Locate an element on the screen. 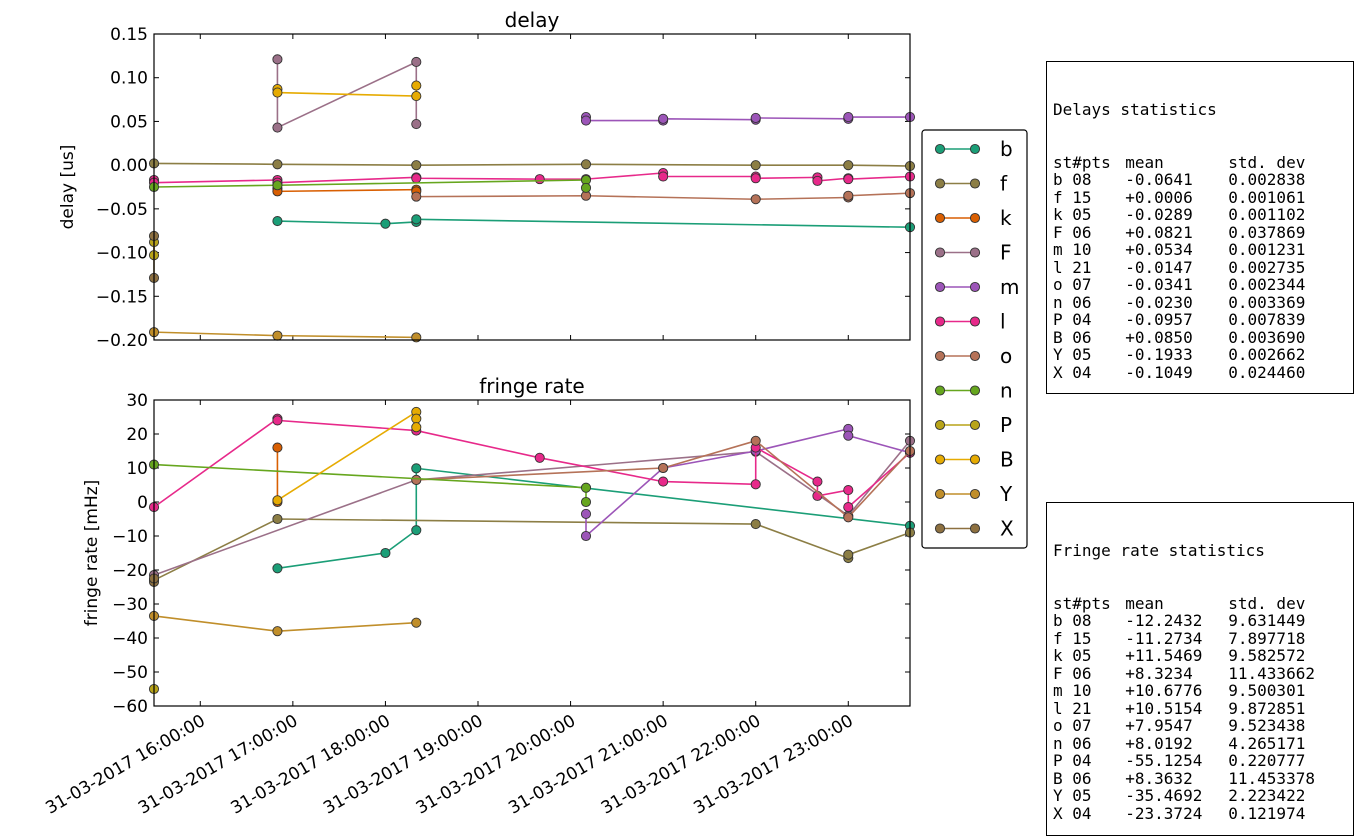  legend-label: o is located at coordinates (1006, 356).